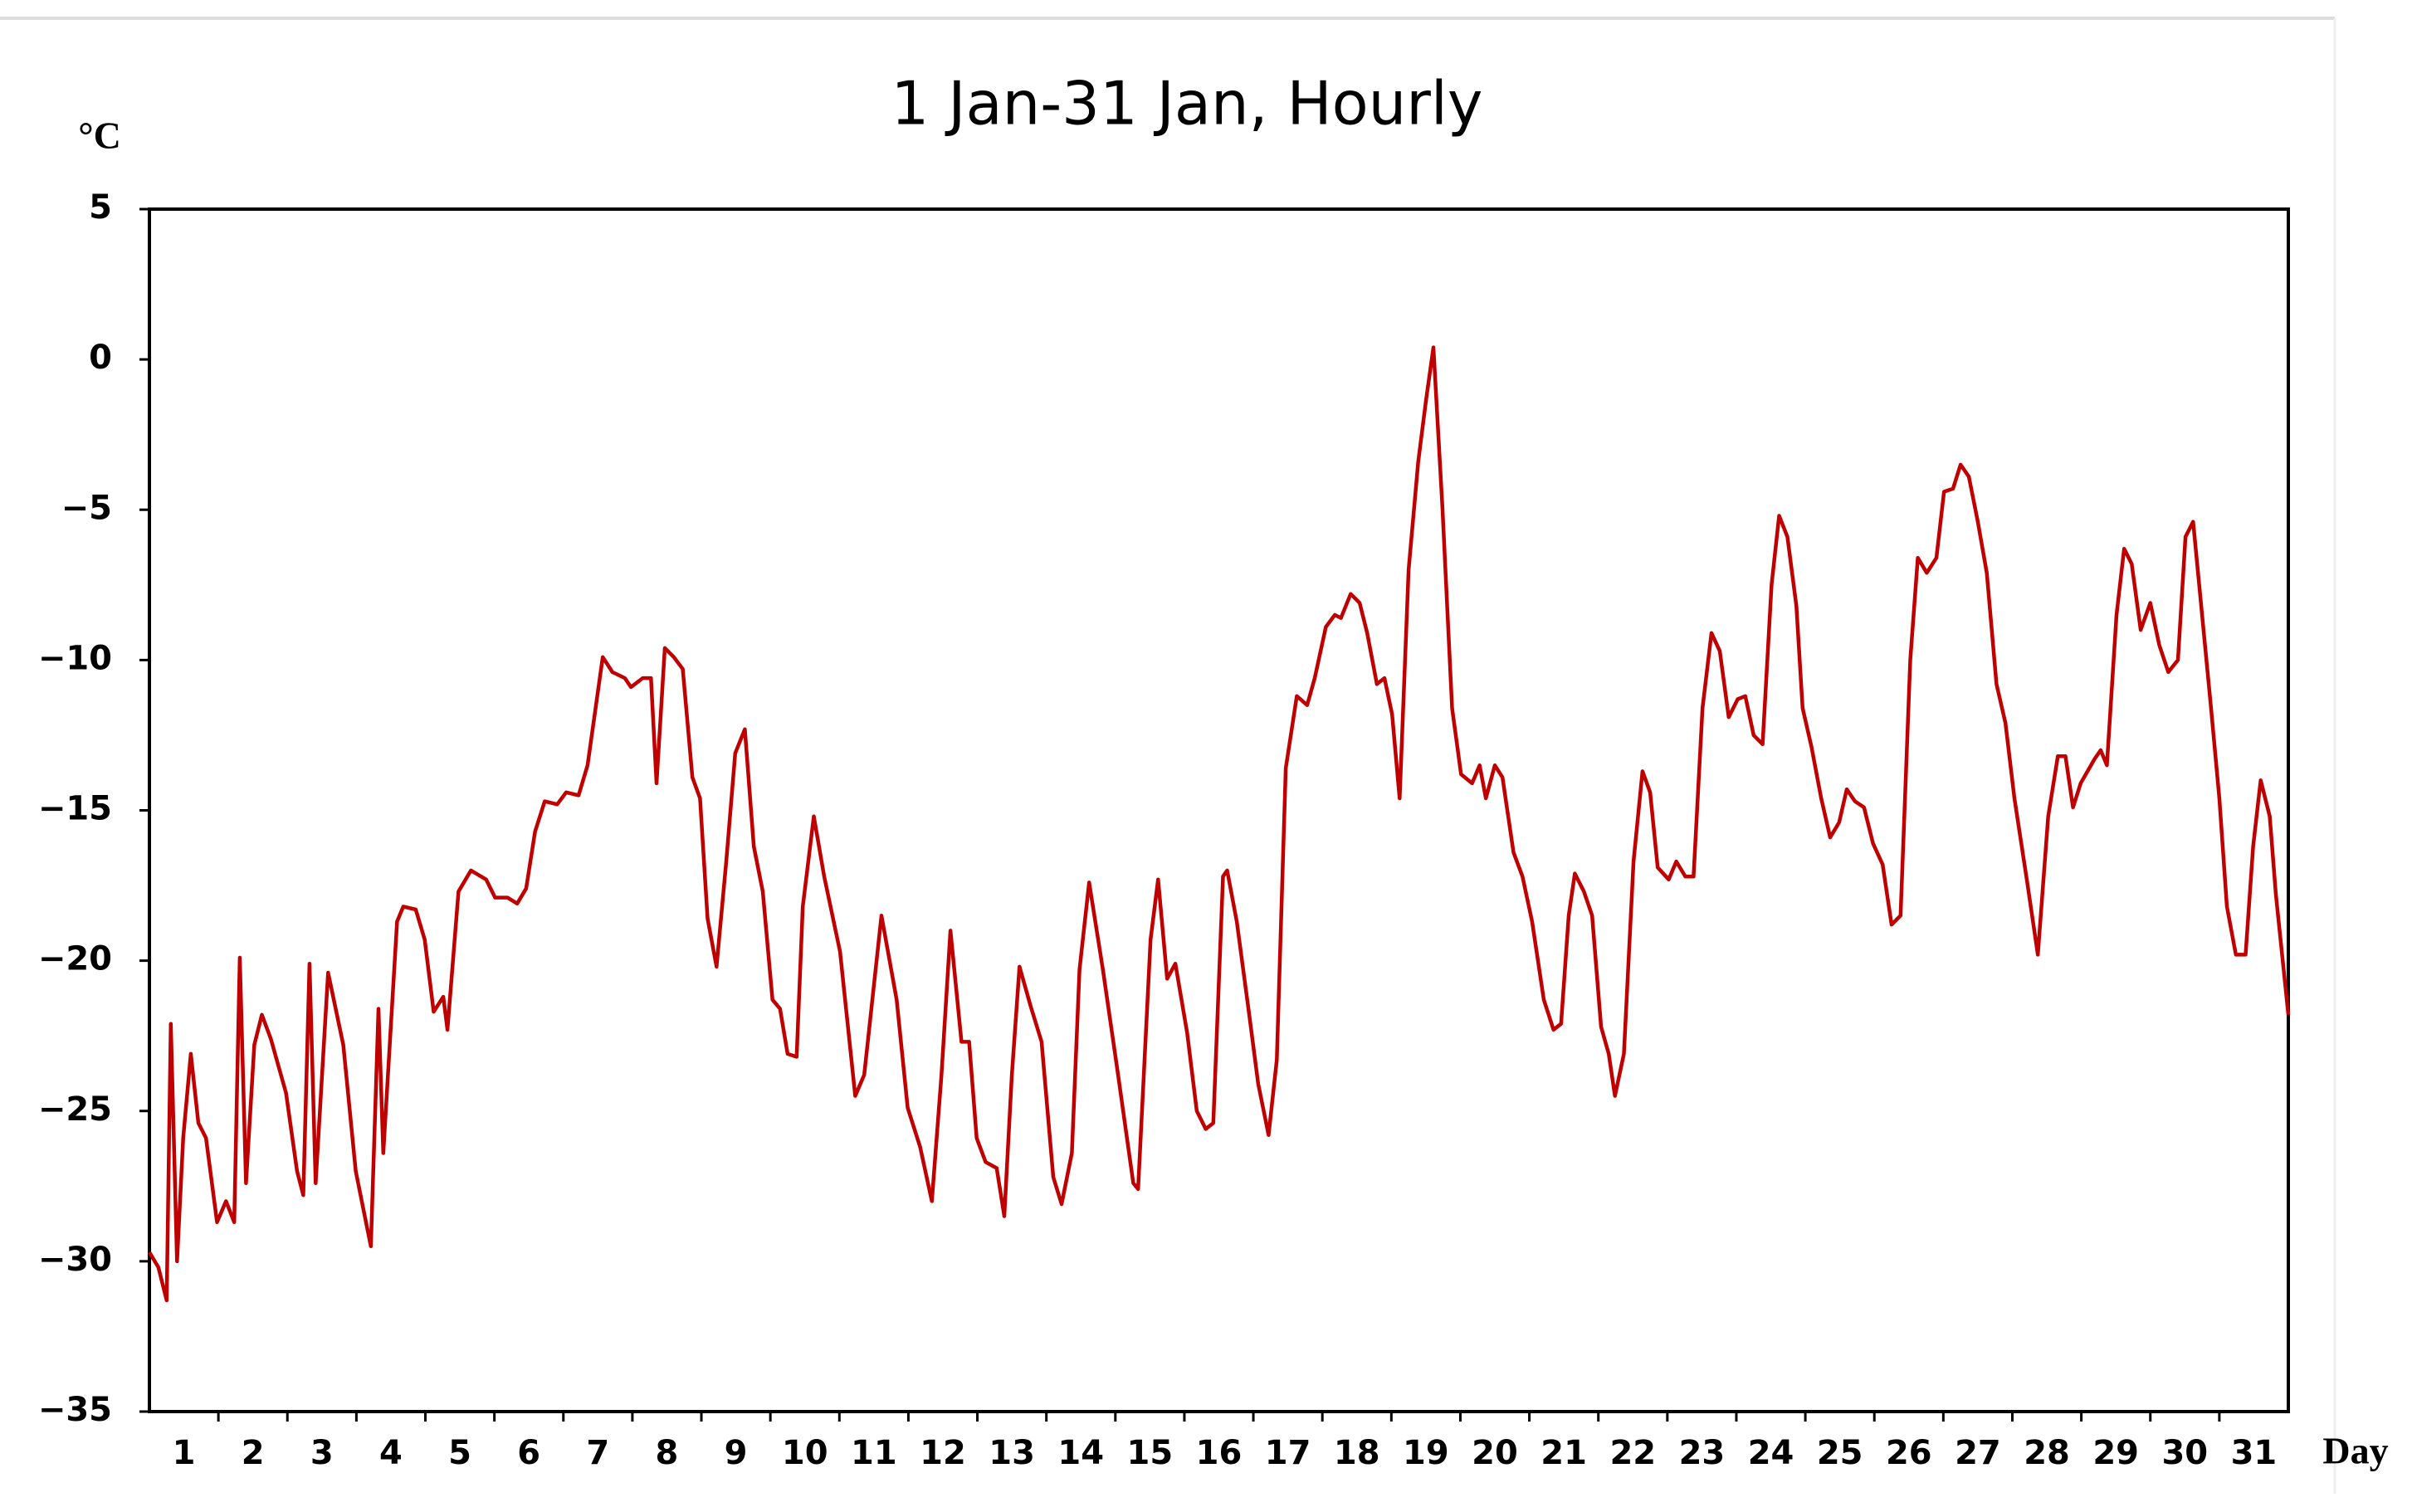 The height and width of the screenshot is (1512, 2412). Describe the element at coordinates (1495, 1453) in the screenshot. I see `x-tick-label: 20` at that location.